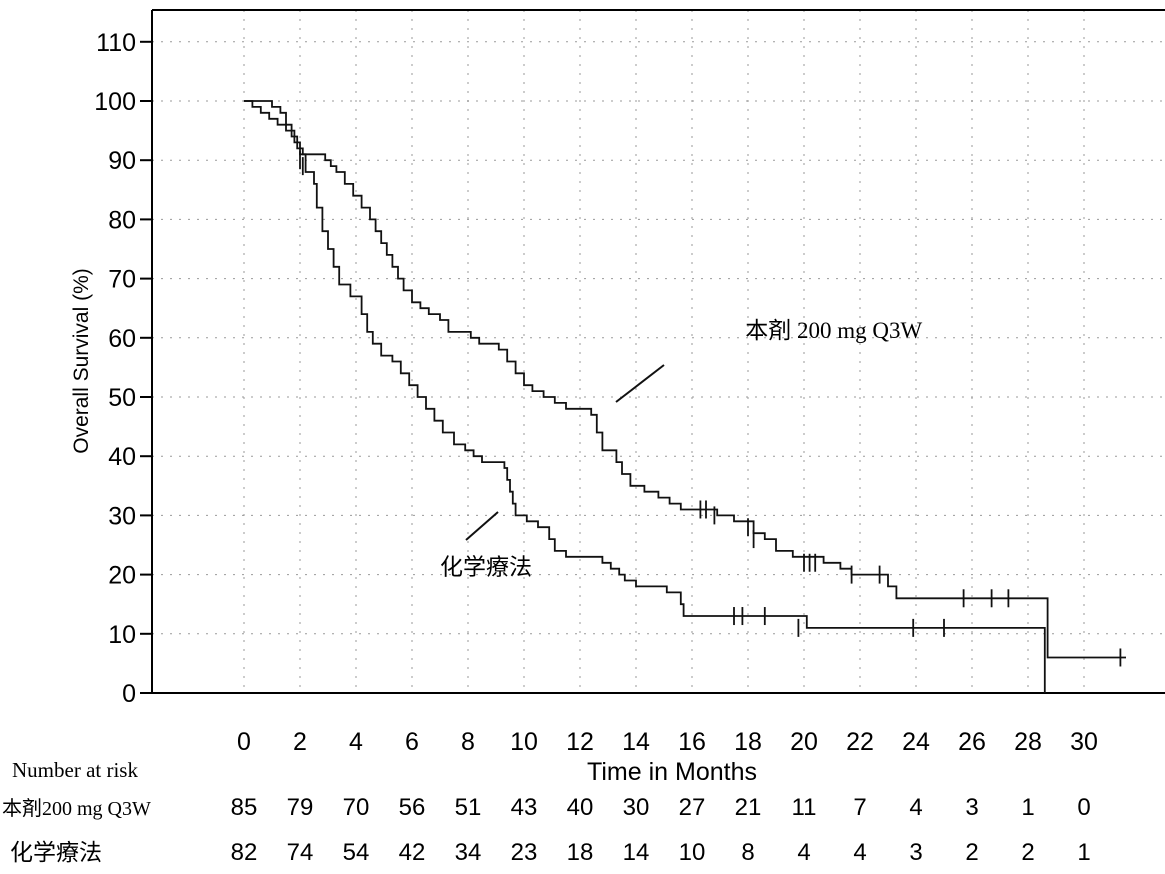 This screenshot has height=874, width=1165. I want to click on x-tick-label: 8, so click(468, 742).